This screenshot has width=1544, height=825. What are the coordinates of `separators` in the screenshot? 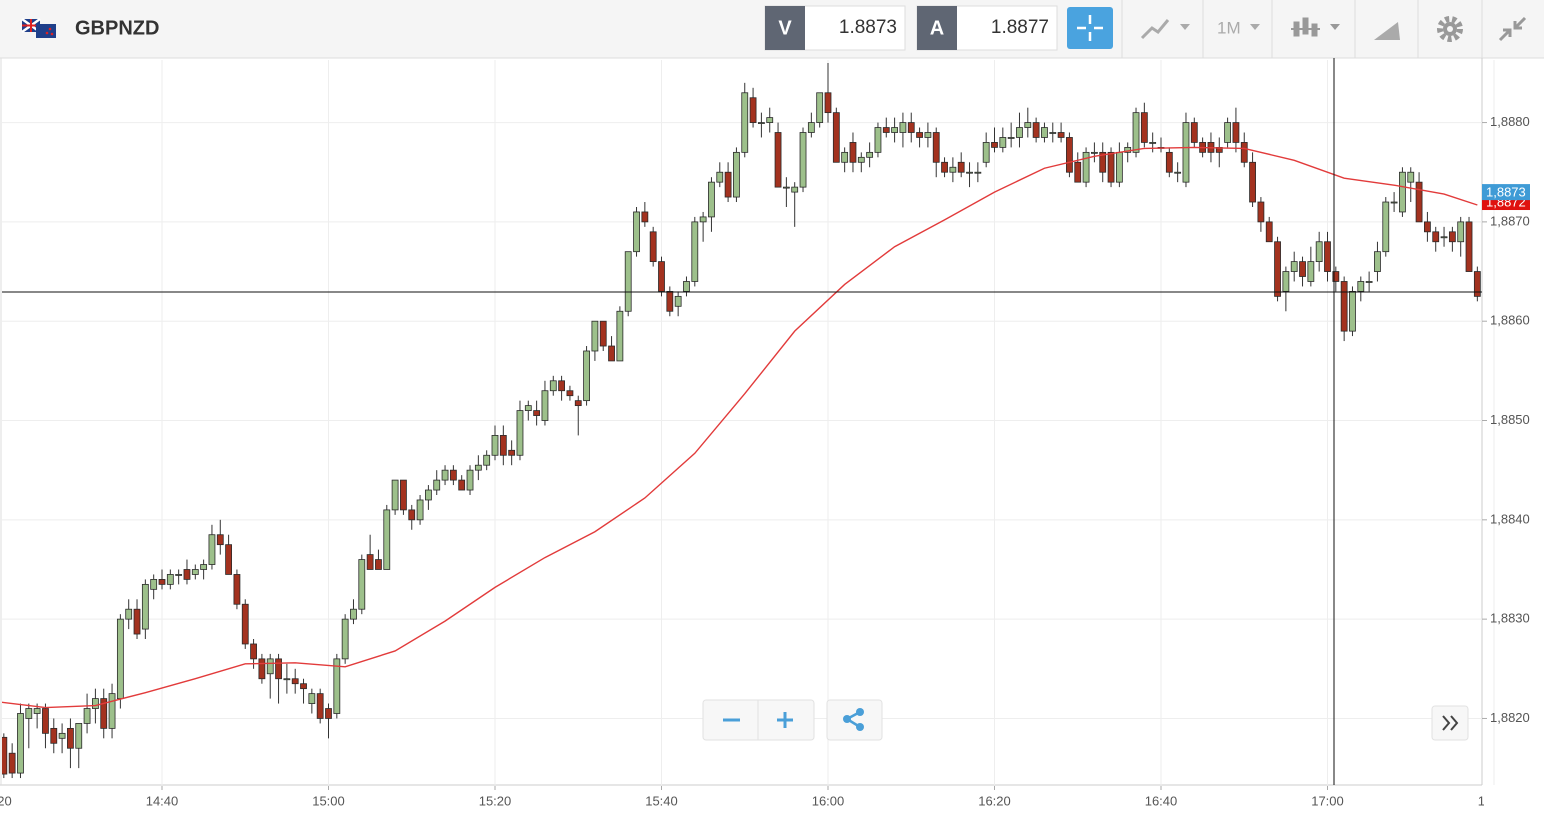 It's located at (1302, 29).